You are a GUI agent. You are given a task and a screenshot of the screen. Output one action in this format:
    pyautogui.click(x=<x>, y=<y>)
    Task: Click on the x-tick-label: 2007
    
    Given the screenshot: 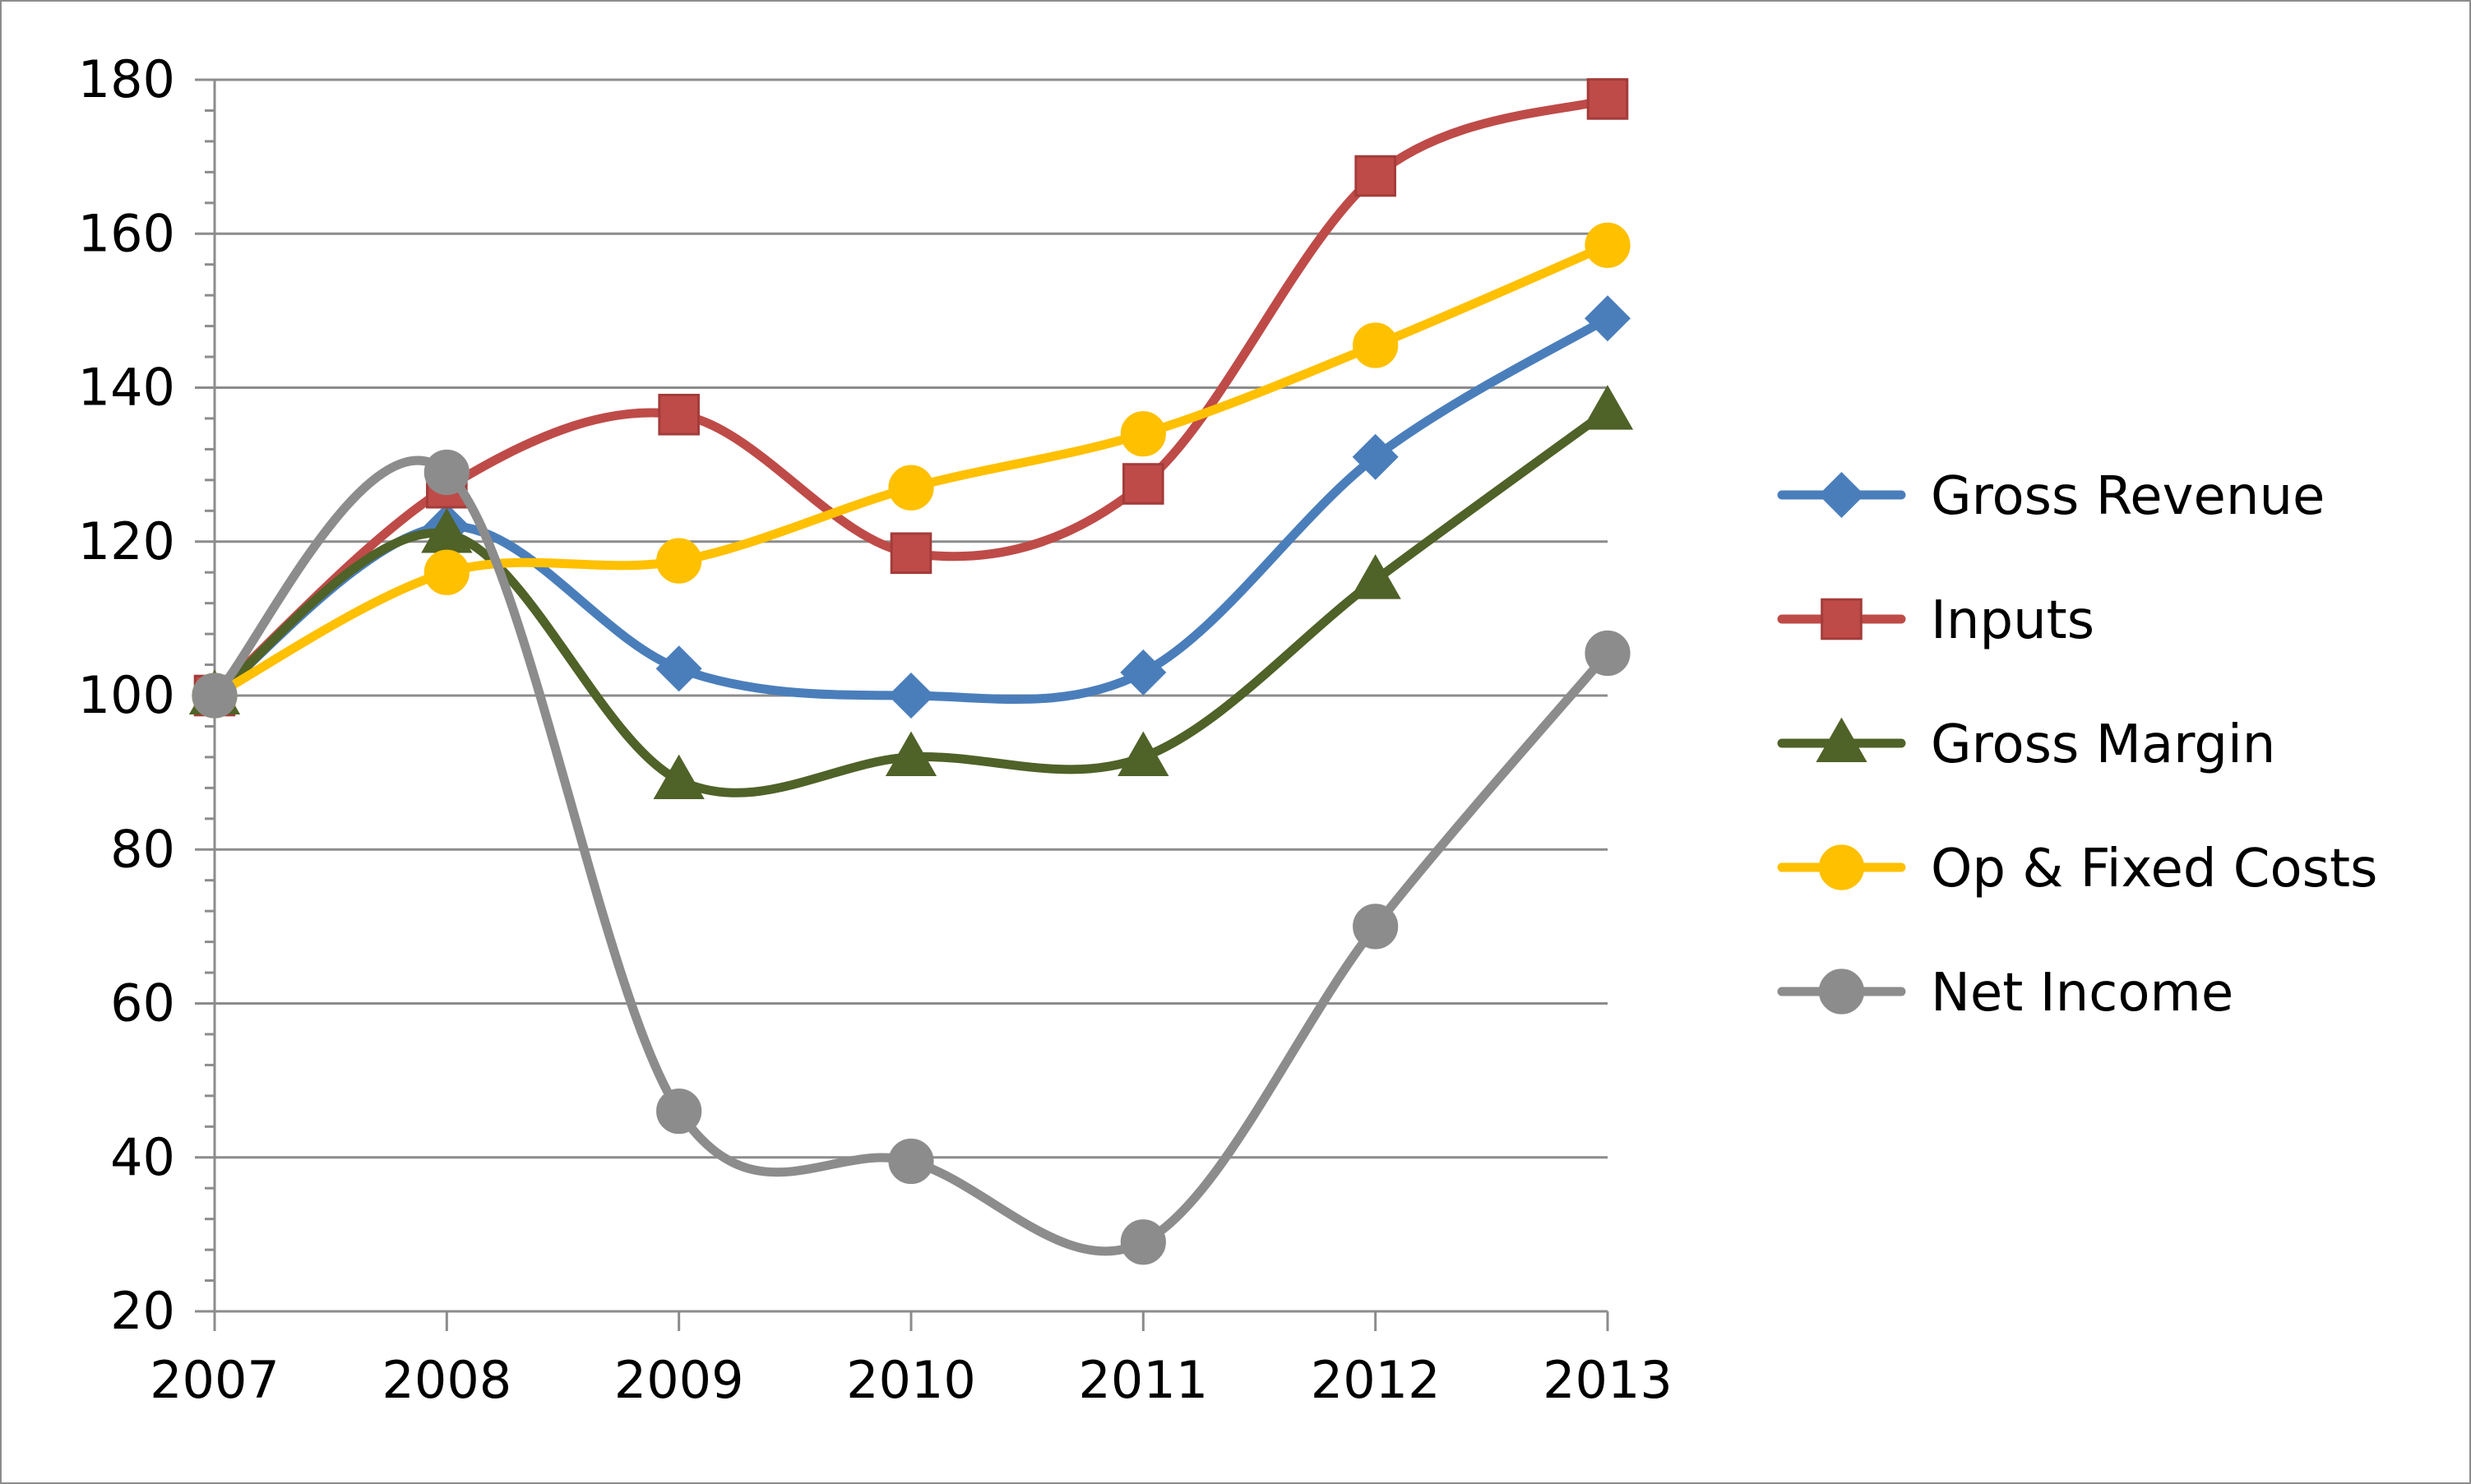 What is the action you would take?
    pyautogui.click(x=215, y=1380)
    